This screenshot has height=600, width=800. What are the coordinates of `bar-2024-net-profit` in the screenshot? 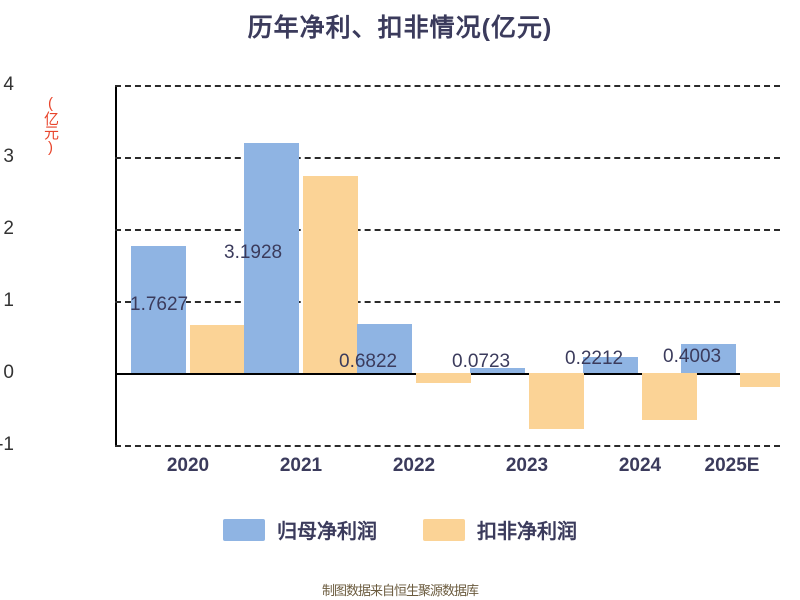 It's located at (610, 365).